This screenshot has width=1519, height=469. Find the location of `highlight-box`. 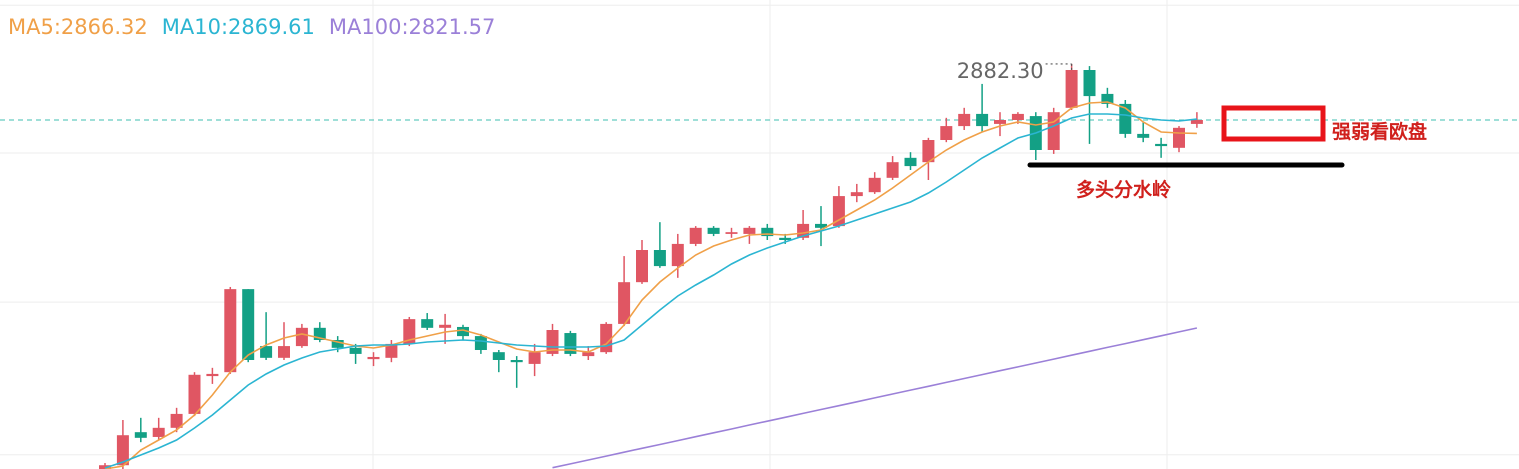

highlight-box is located at coordinates (1273, 123).